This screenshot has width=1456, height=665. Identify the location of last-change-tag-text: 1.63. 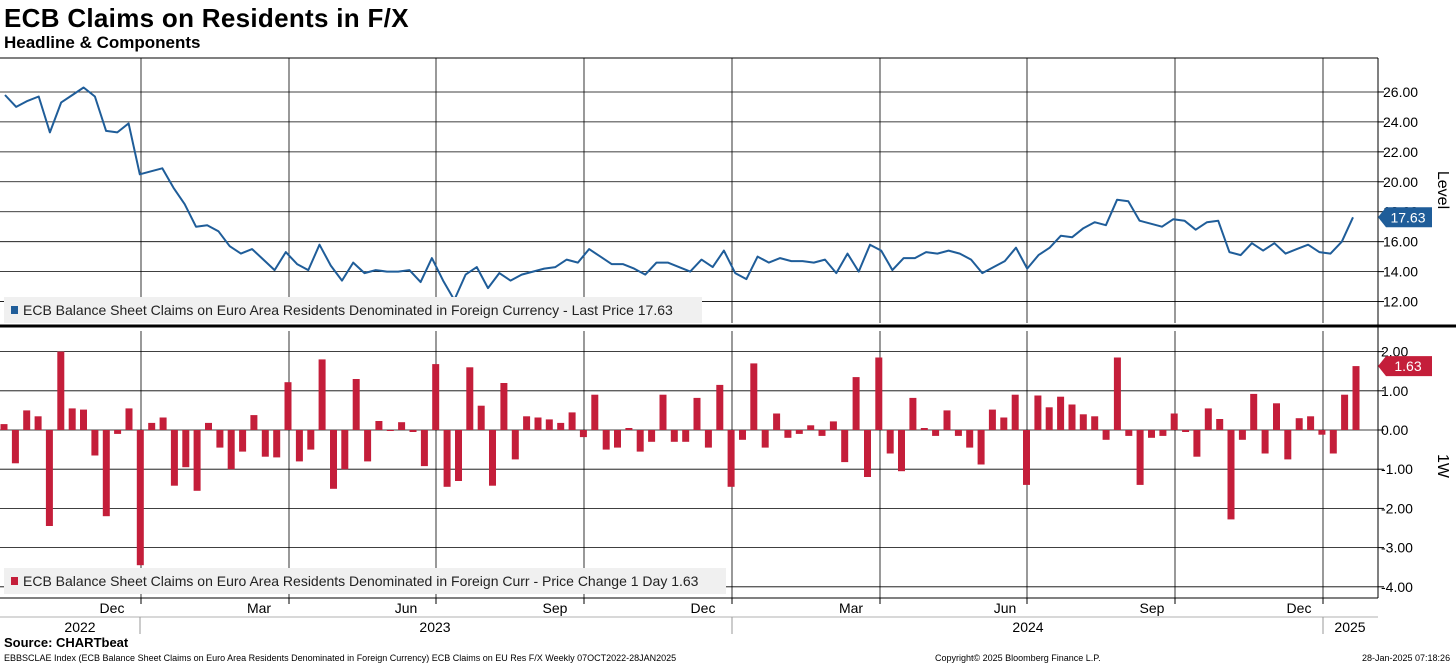
(1407, 366).